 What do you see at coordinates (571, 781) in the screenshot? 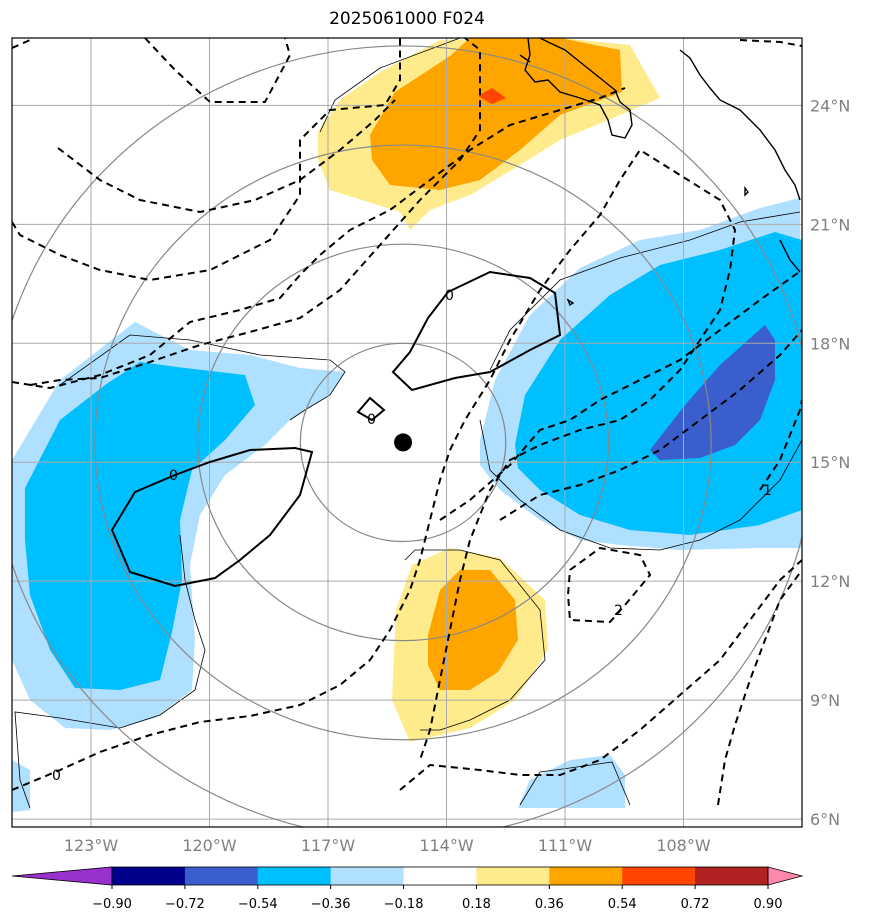
I see `shade-neg-south-light` at bounding box center [571, 781].